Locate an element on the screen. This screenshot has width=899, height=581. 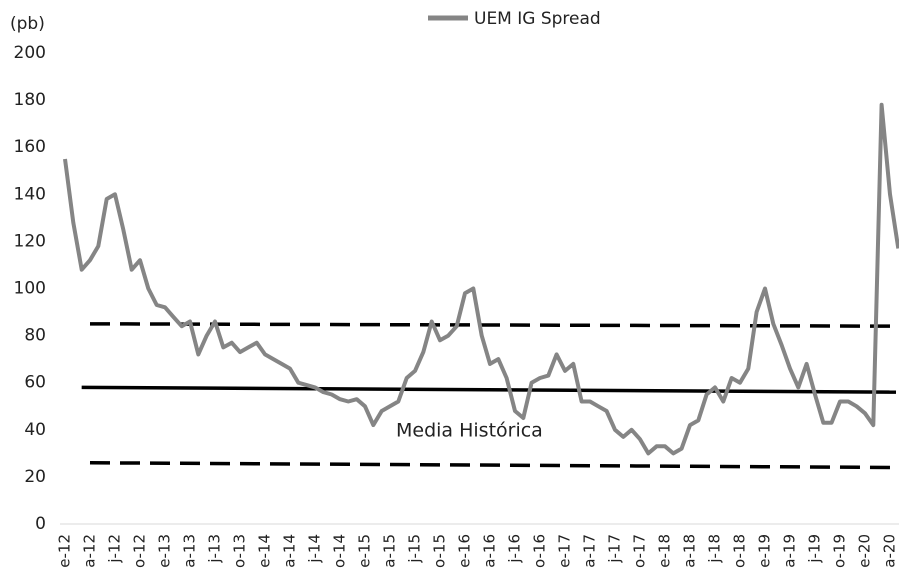
x-tick-label: a-13 is located at coordinates (189, 551).